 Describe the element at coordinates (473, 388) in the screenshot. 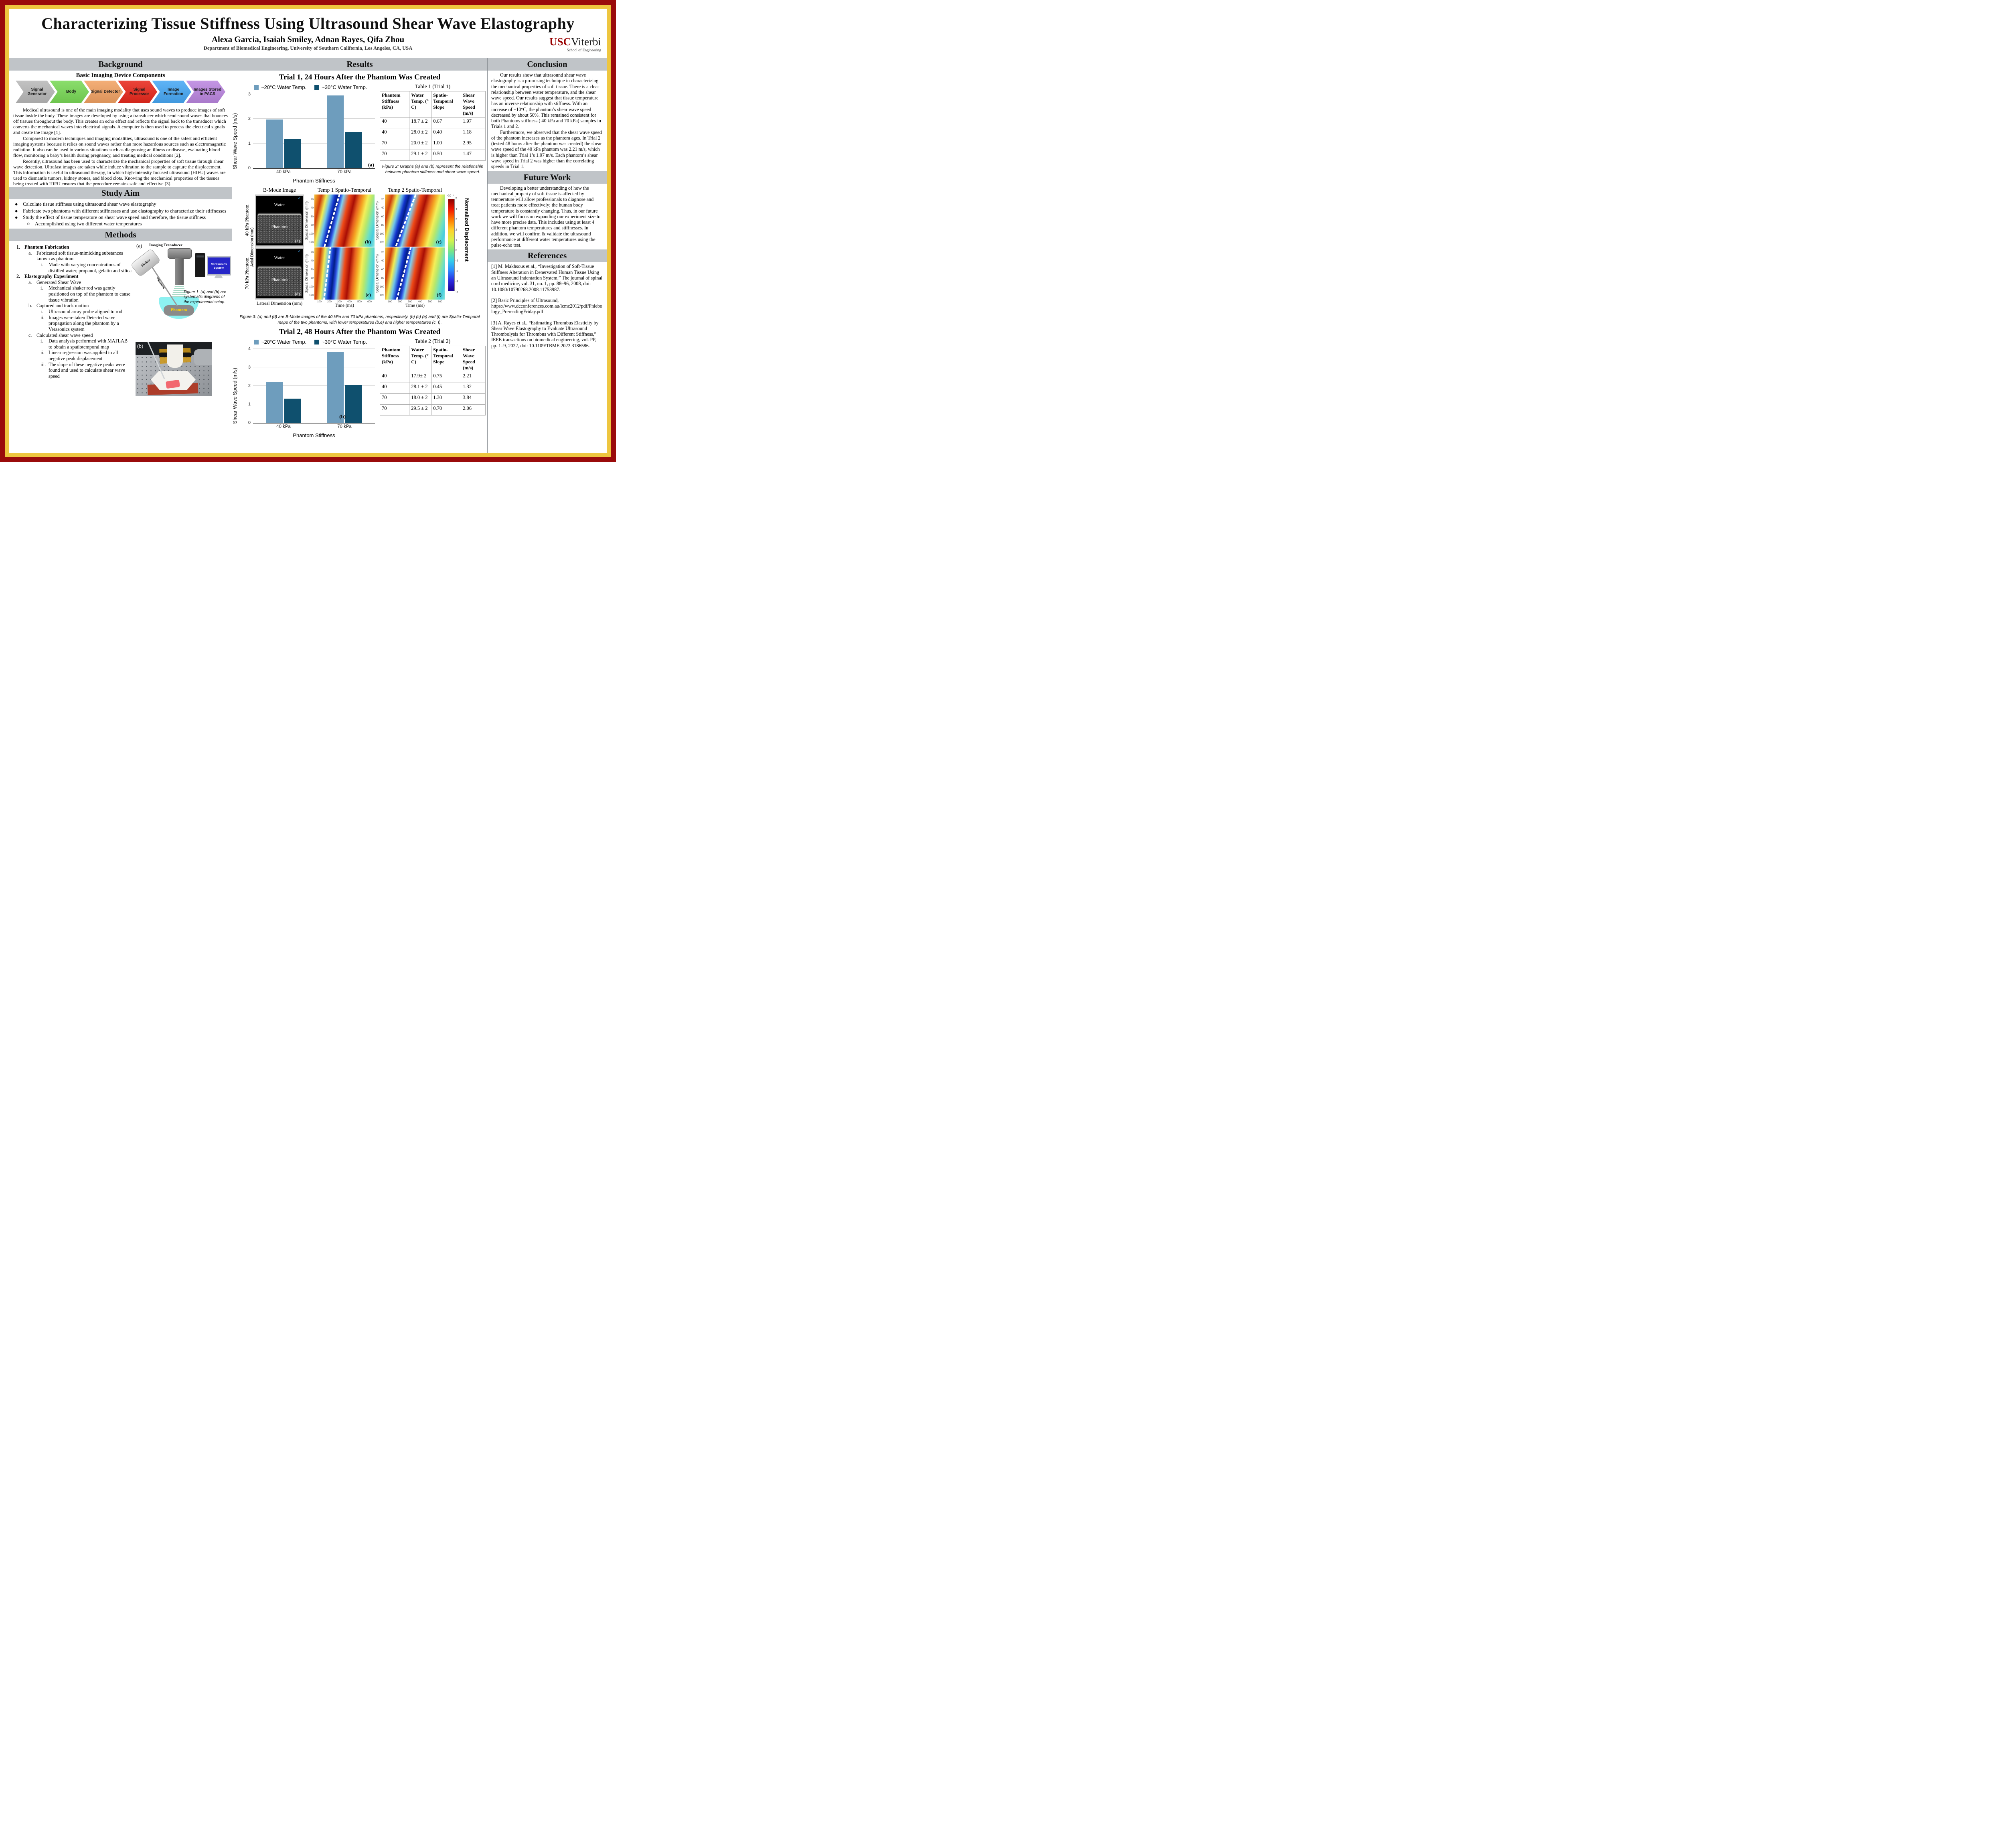

I see `table-cell: 1.32` at that location.